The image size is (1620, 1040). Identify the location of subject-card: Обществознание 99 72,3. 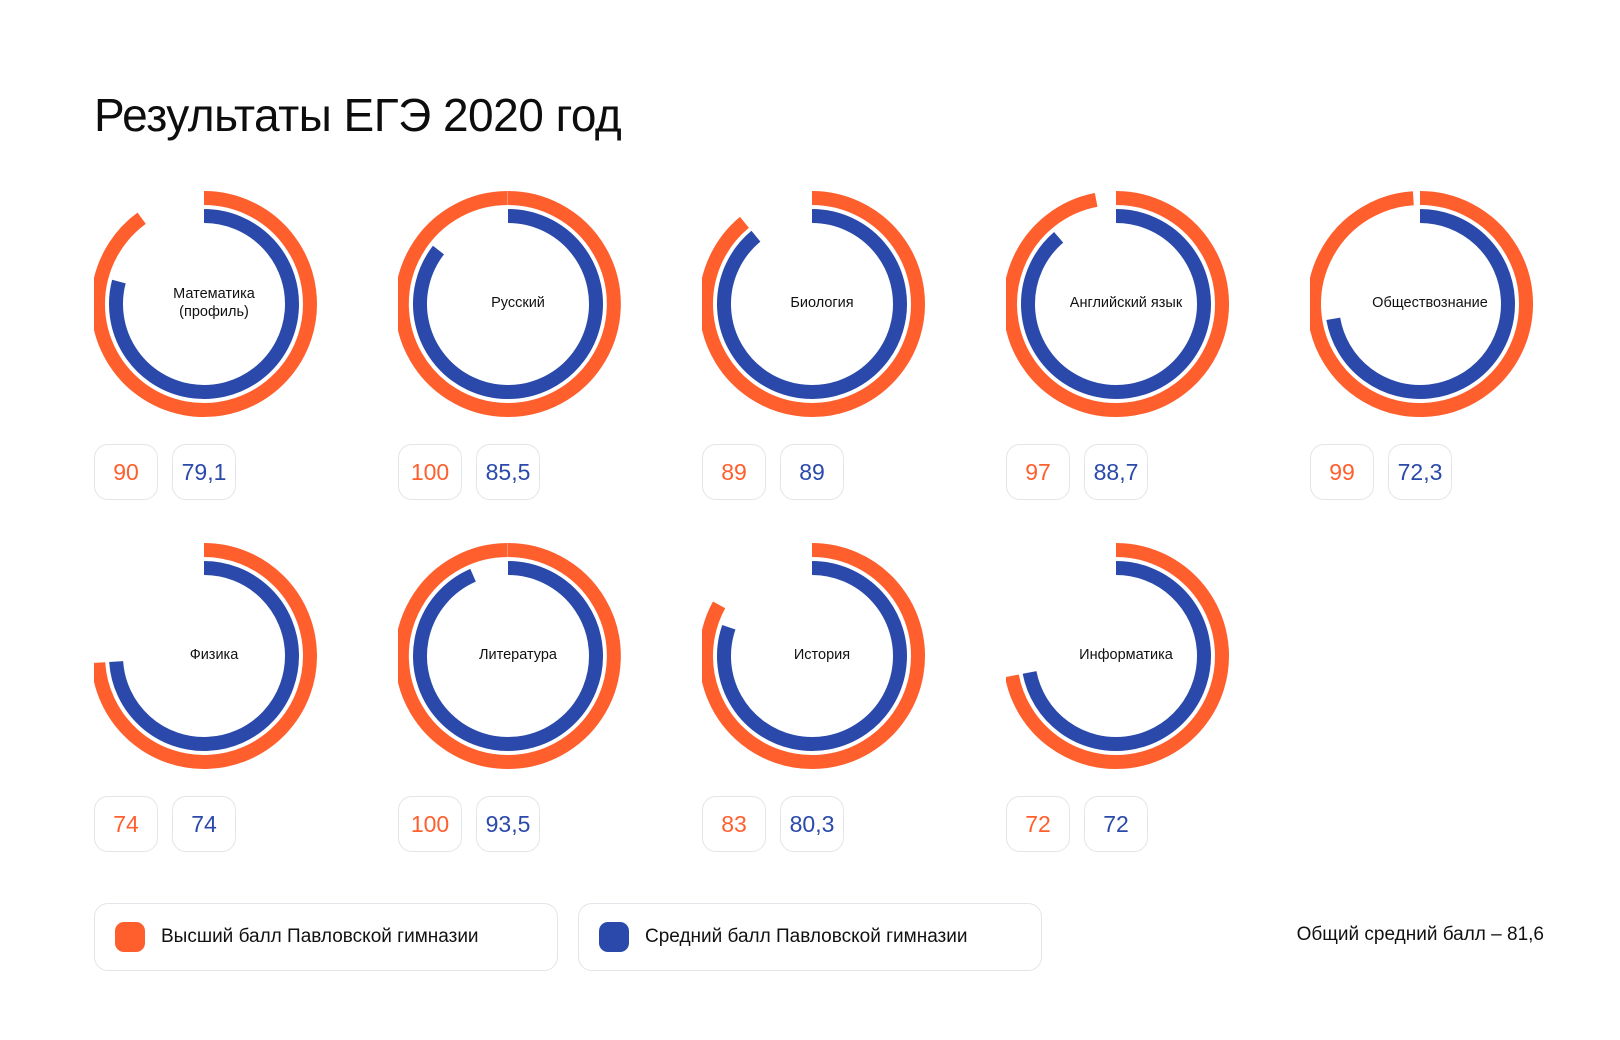
(1430, 348).